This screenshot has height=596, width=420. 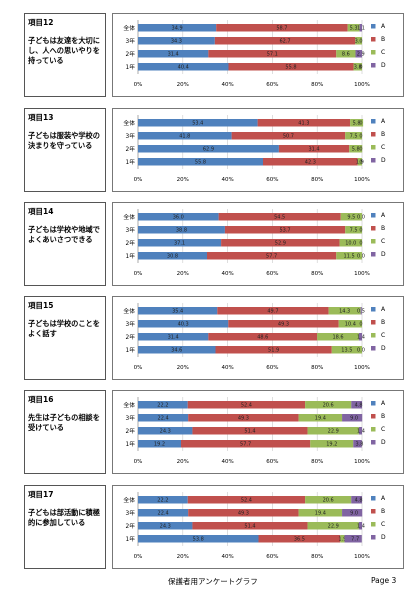 I want to click on data-label: 18.6, so click(x=337, y=338).